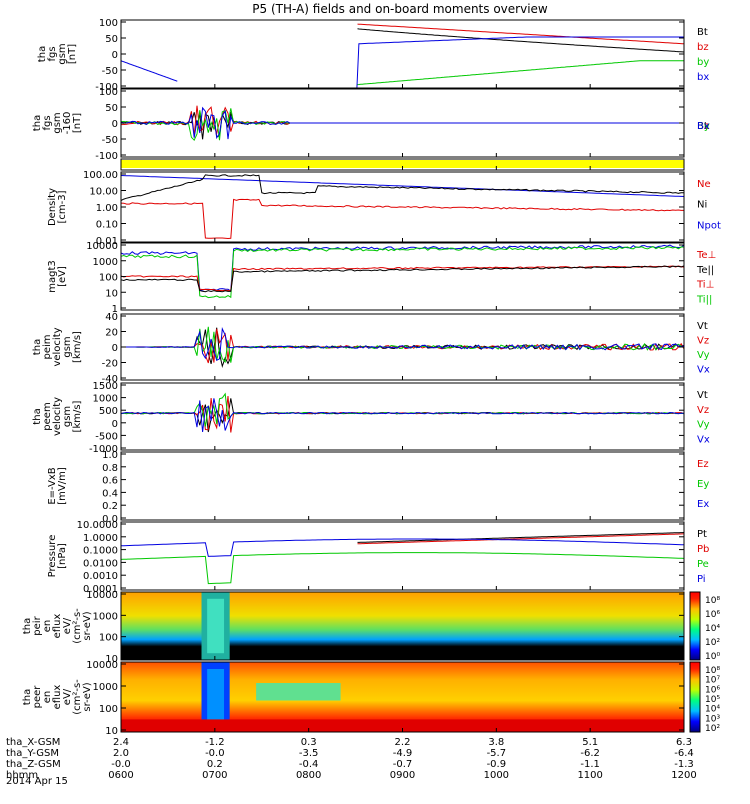 This screenshot has width=750, height=804. What do you see at coordinates (111, 731) in the screenshot?
I see `ytick-label: 10` at bounding box center [111, 731].